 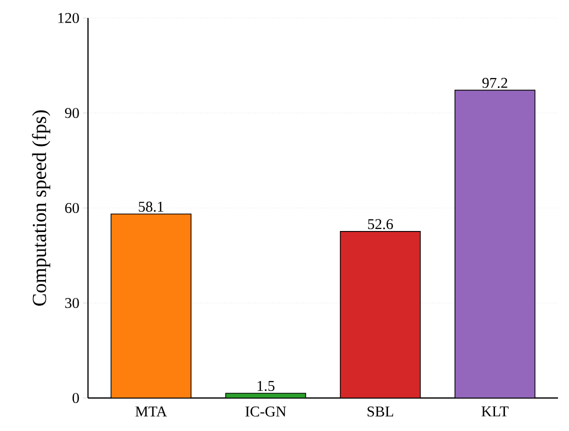 I want to click on data-label: 1.5, so click(x=266, y=386).